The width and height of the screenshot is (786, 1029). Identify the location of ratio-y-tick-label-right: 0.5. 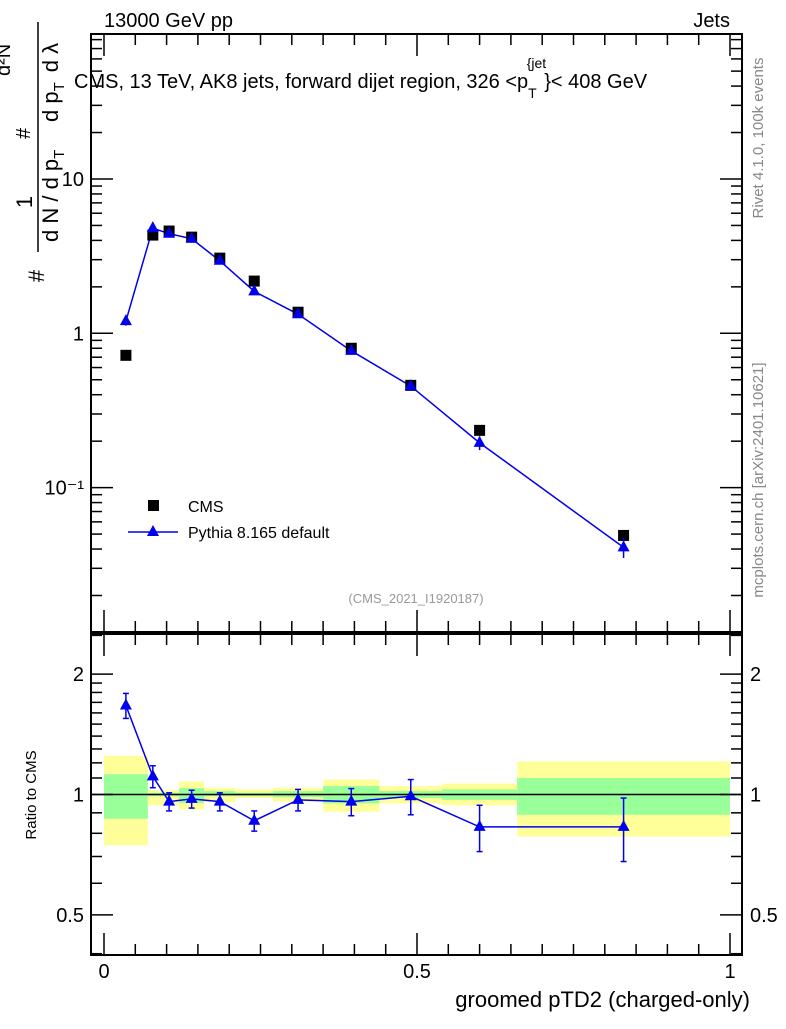
(764, 916).